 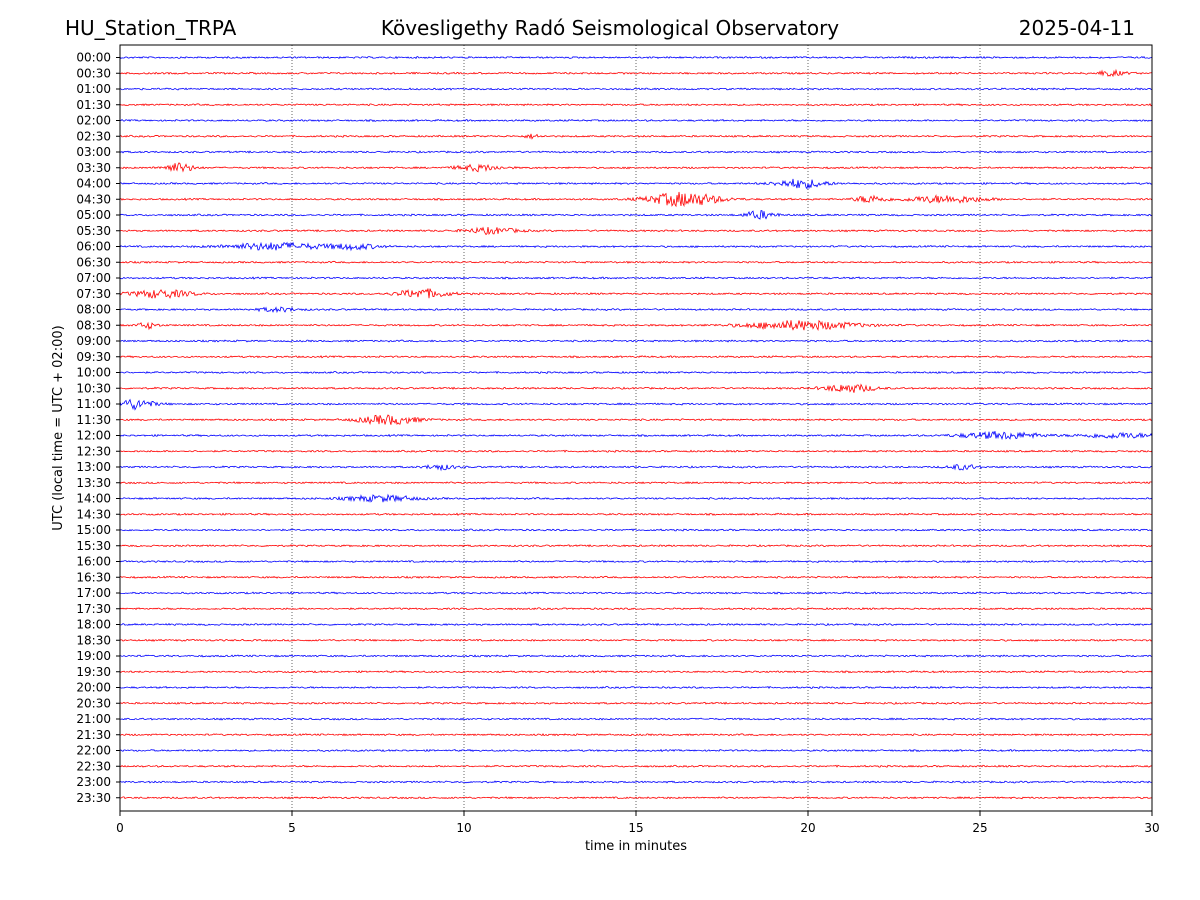 What do you see at coordinates (93, 73) in the screenshot?
I see `y-tick-label-00:30: 00:30` at bounding box center [93, 73].